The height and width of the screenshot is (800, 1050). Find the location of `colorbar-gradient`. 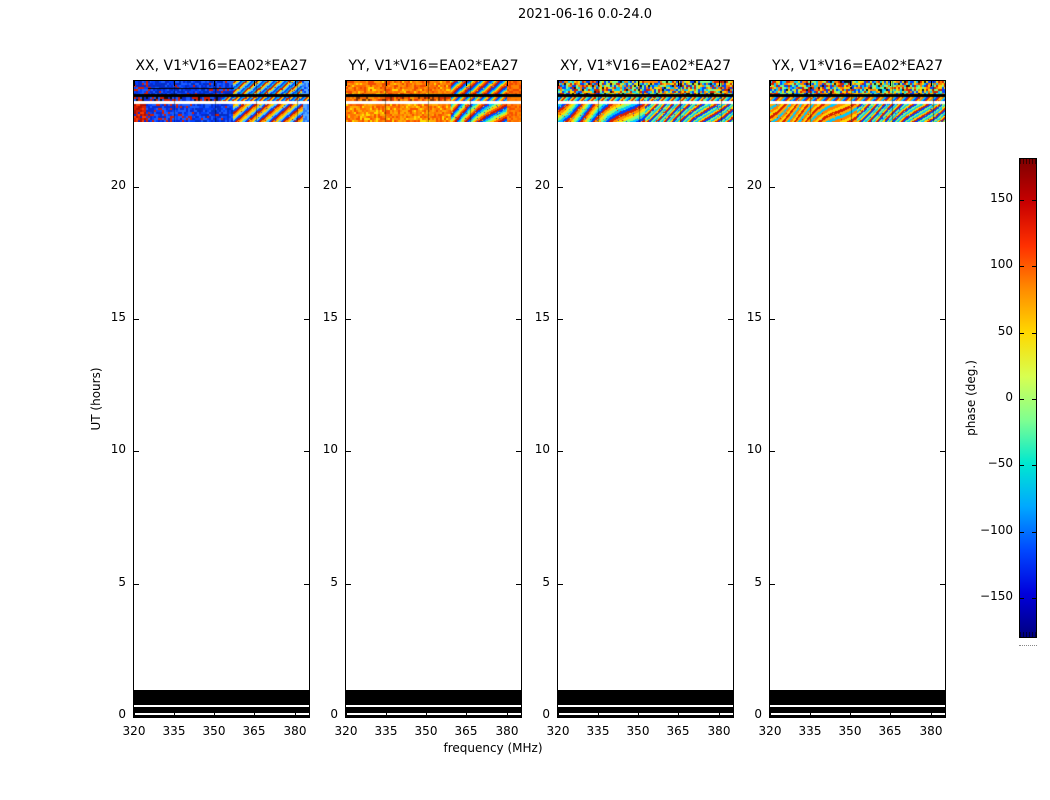

colorbar-gradient is located at coordinates (1028, 398).